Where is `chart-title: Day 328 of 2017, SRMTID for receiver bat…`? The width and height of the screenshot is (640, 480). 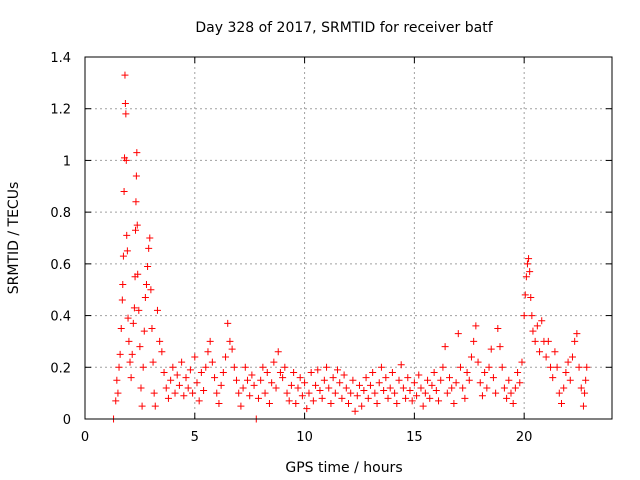 chart-title: Day 328 of 2017, SRMTID for receiver bat… is located at coordinates (344, 28).